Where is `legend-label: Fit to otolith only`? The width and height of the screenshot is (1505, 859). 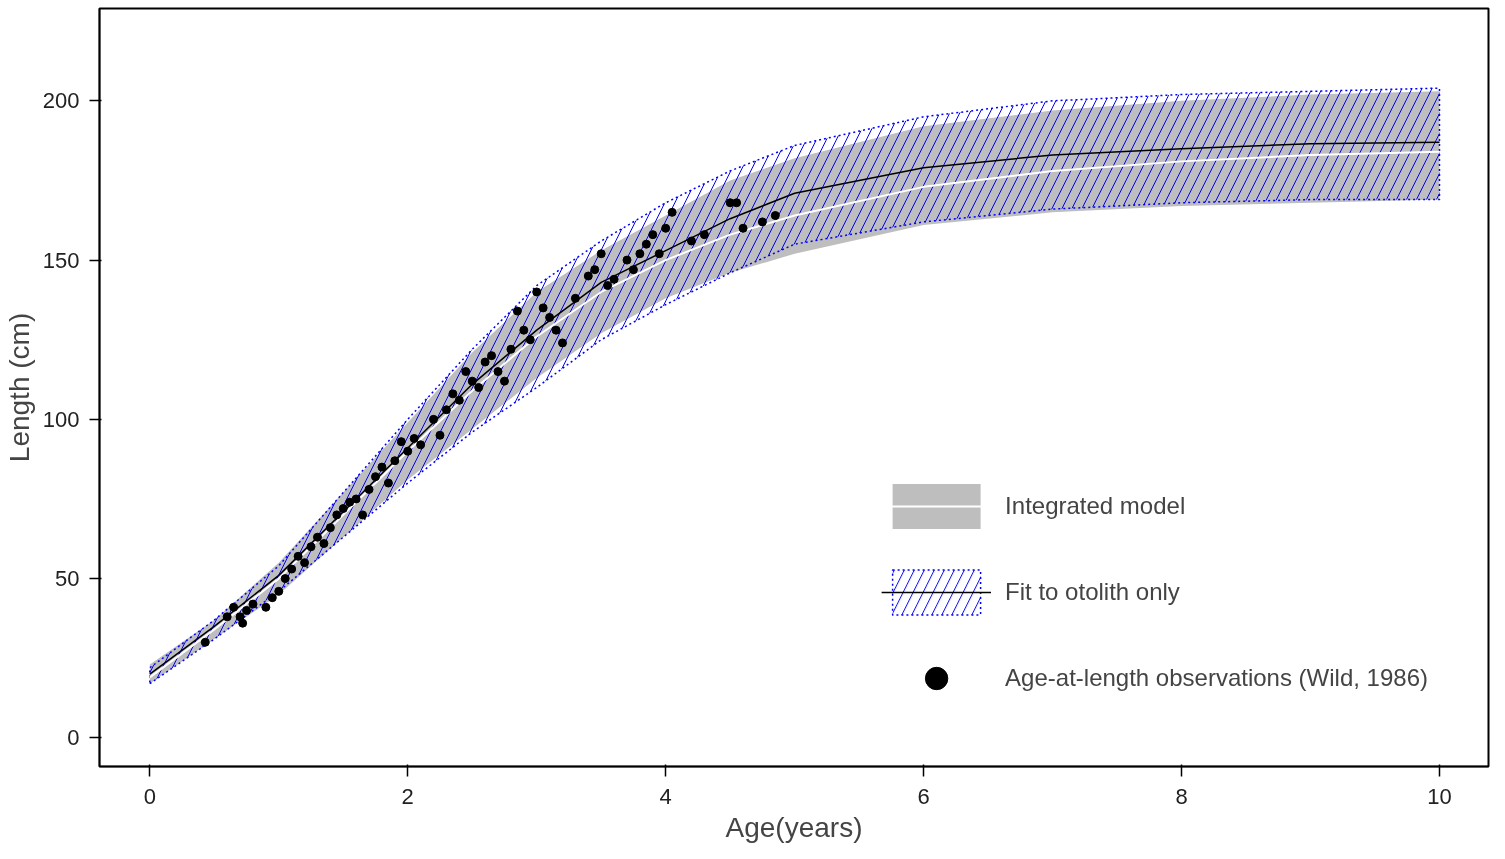 legend-label: Fit to otolith only is located at coordinates (1092, 592).